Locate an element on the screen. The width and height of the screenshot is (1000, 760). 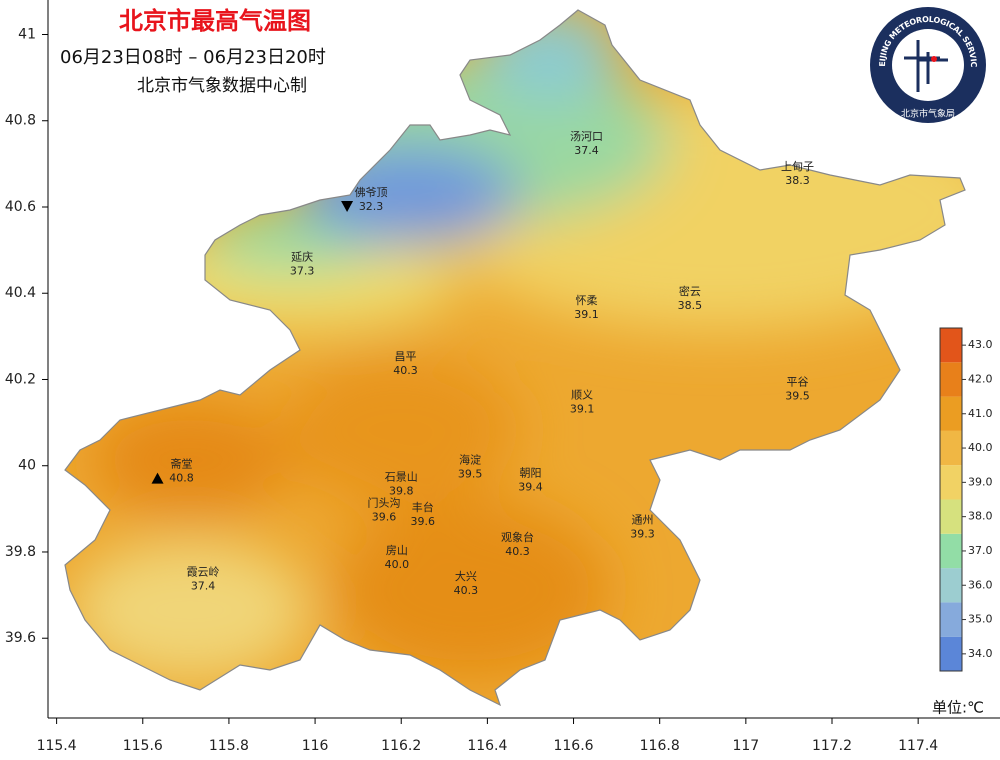
station-value: 37.3 is located at coordinates (302, 271).